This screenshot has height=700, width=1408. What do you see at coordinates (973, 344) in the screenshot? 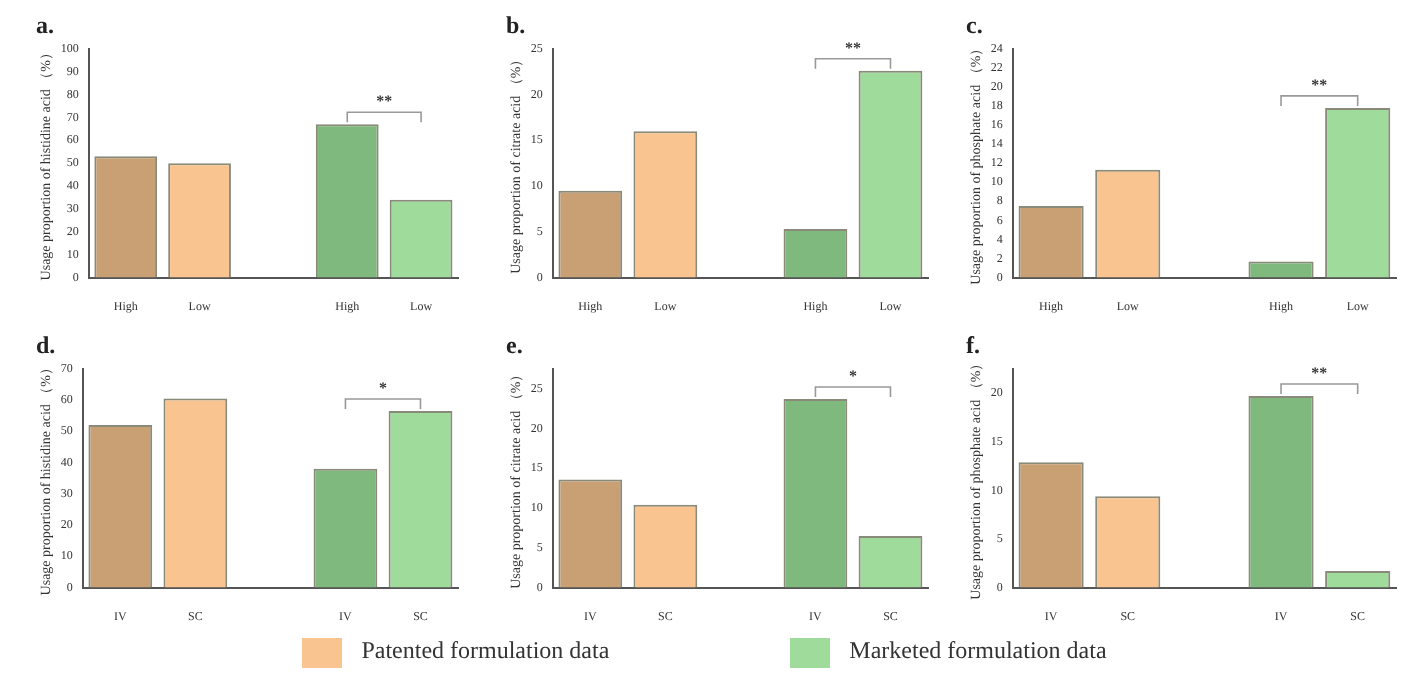
I see `chart-title: f.` at bounding box center [973, 344].